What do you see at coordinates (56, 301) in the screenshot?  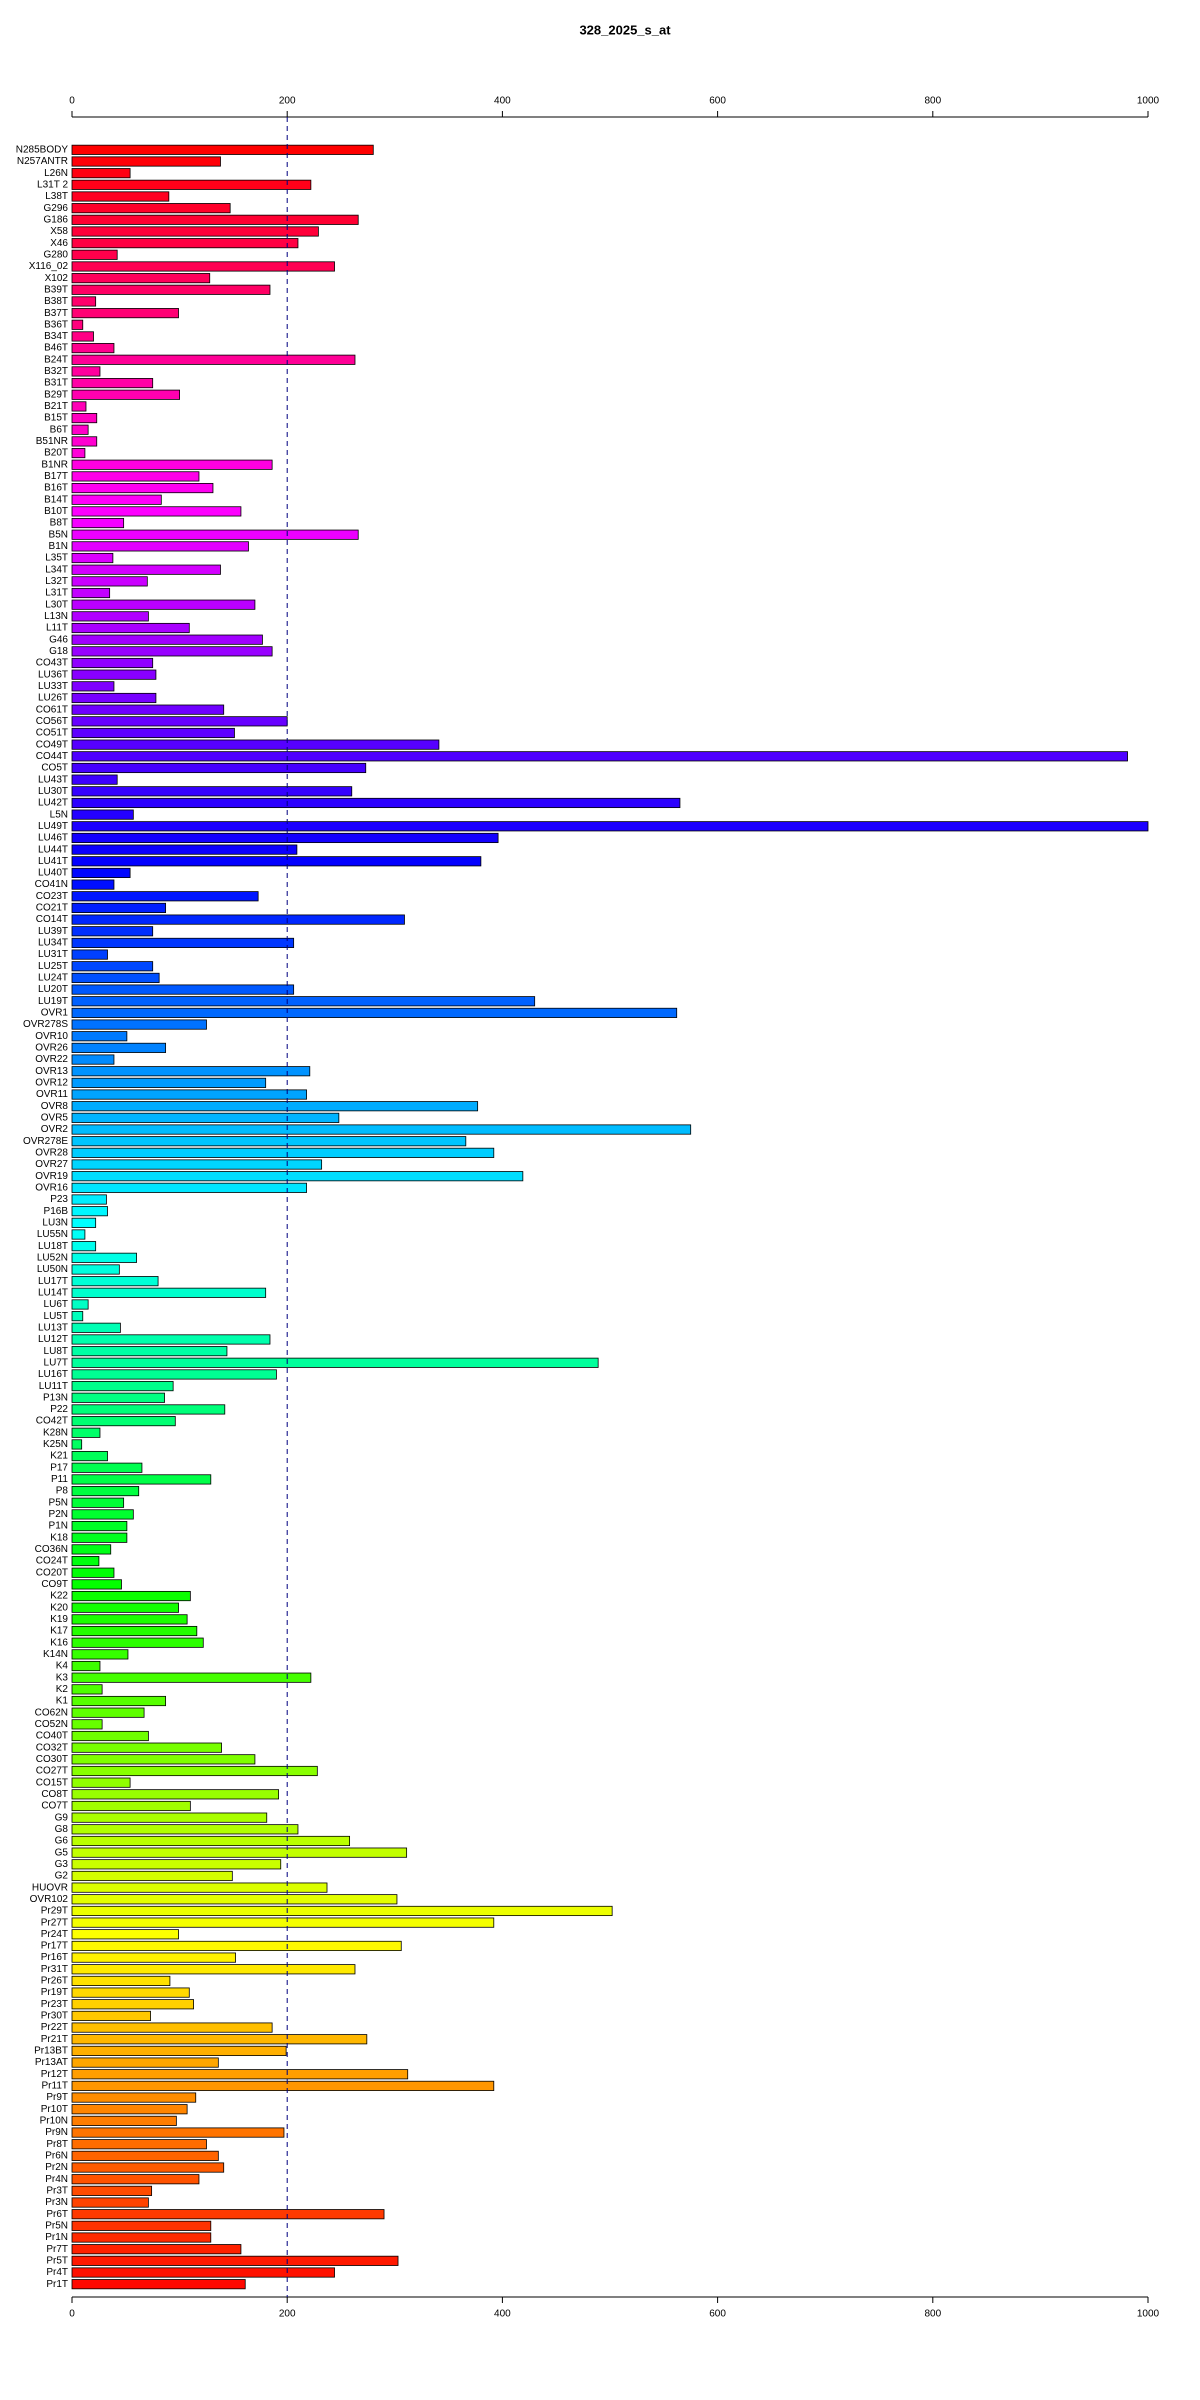 I see `y-tick-label: B38T` at bounding box center [56, 301].